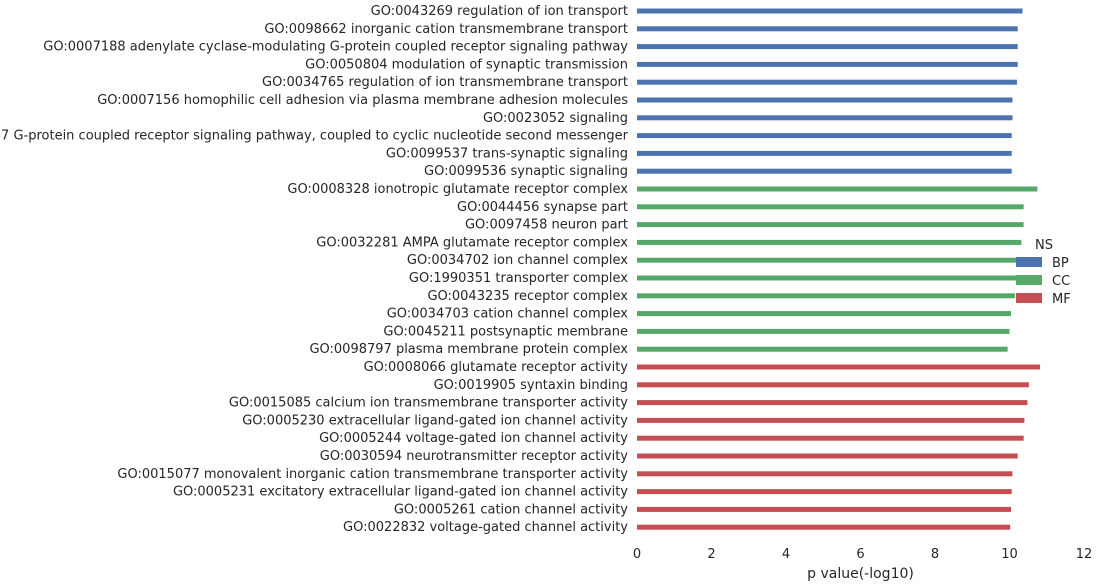 The width and height of the screenshot is (1097, 587). I want to click on category-label: GO:0023052 signaling, so click(555, 118).